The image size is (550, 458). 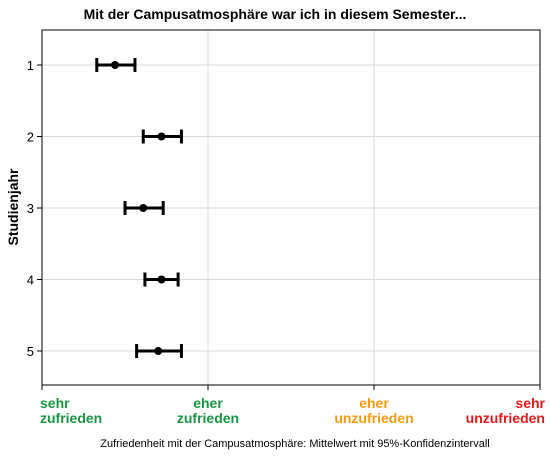 I want to click on x-tick-marks, so click(x=291, y=387).